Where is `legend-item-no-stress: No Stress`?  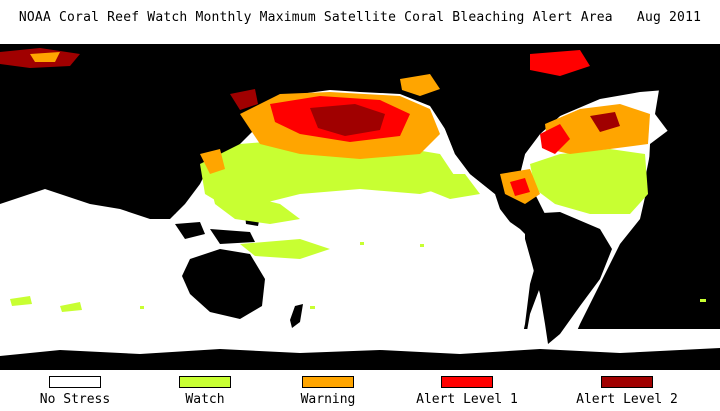
legend-item-no-stress: No Stress is located at coordinates (75, 391).